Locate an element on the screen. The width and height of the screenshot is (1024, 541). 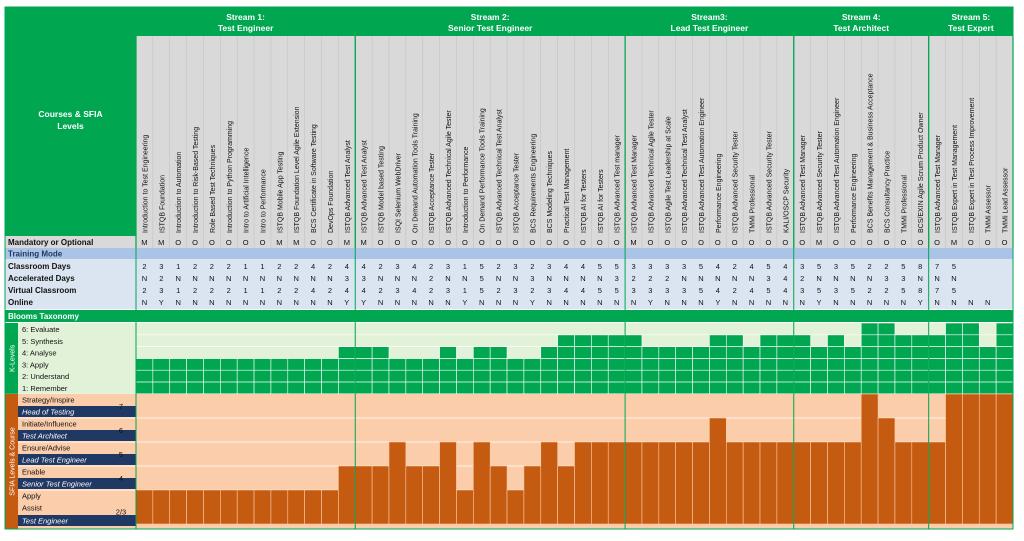
sfia-role-label: Test Architect is located at coordinates (45, 436).